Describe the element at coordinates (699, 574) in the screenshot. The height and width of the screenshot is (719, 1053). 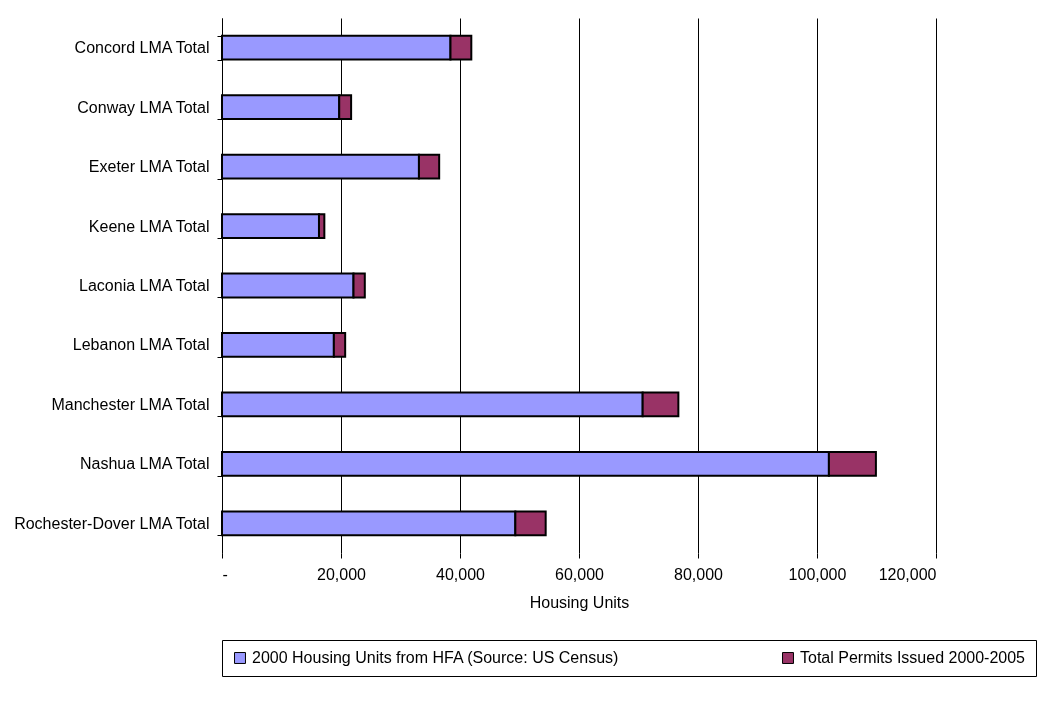
I see `x-tick-label: 80,000` at that location.